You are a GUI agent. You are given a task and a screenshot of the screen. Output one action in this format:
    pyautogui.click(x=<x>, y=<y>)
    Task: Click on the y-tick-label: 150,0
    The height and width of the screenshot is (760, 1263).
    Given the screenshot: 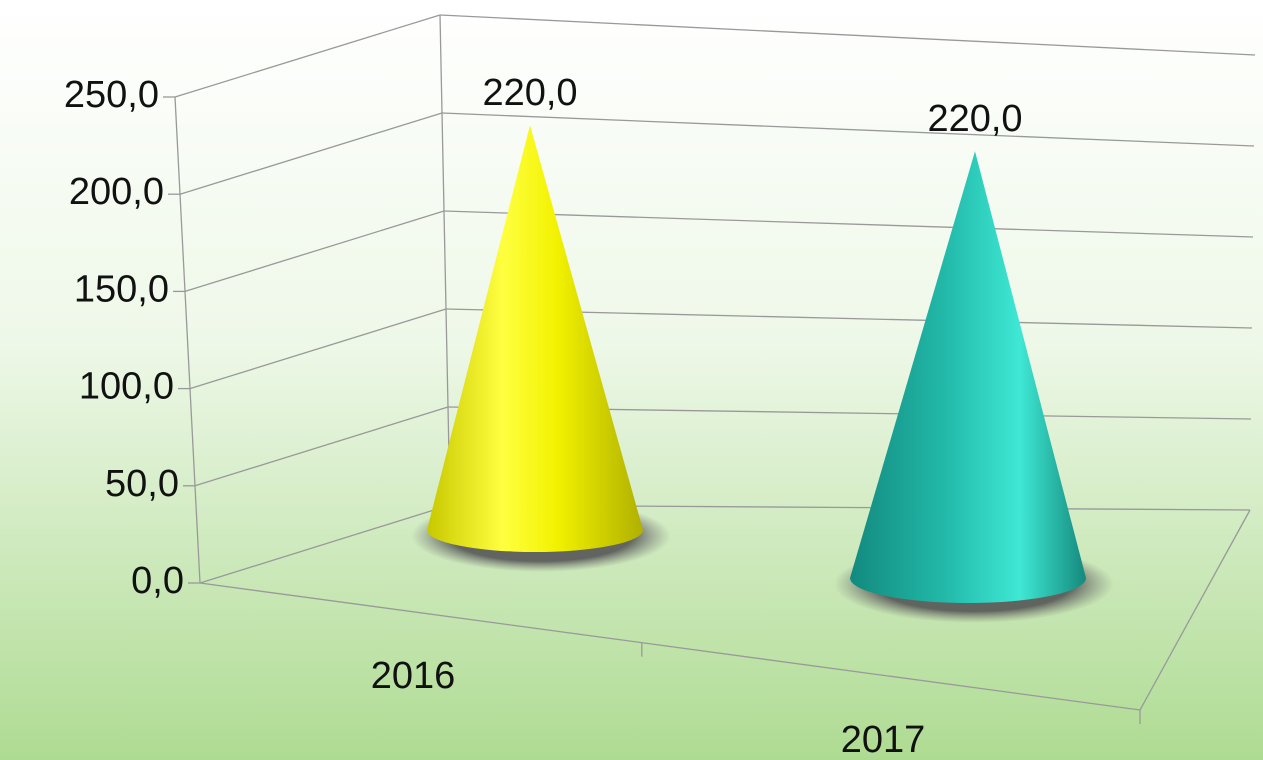 What is the action you would take?
    pyautogui.click(x=121, y=289)
    